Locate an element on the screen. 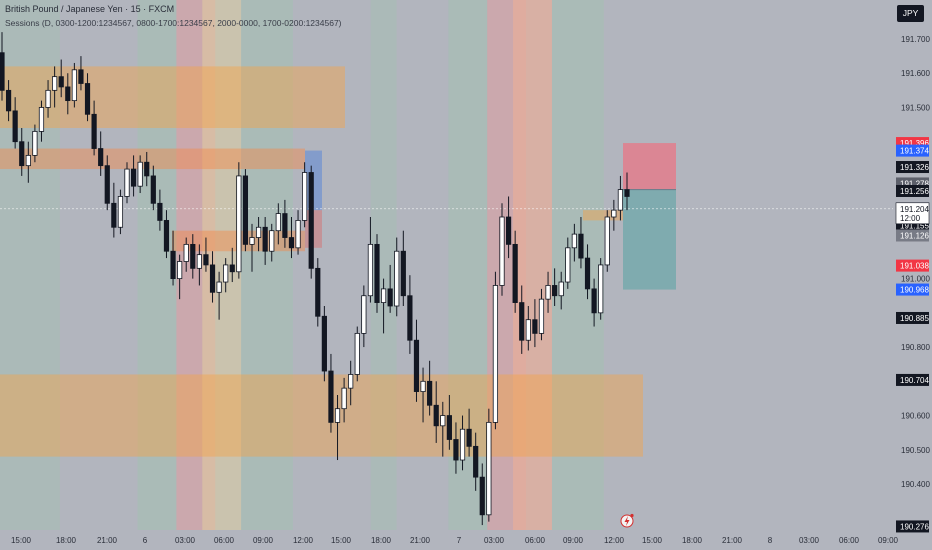  zone-supply-upper is located at coordinates (172, 97).